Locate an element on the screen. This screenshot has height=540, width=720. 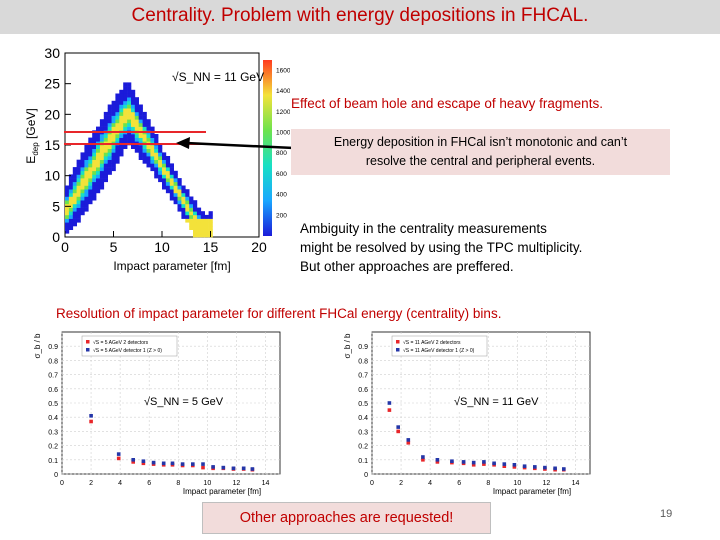
colorbar-tick-label: 400 is located at coordinates (281, 195).